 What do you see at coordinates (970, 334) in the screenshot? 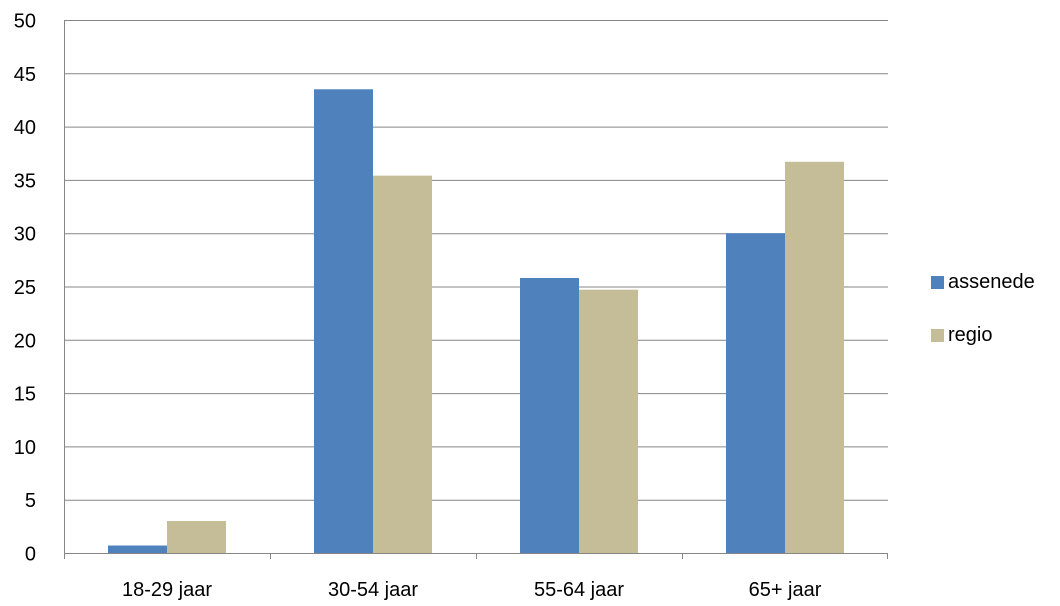
I see `legend-label-regio: regio` at bounding box center [970, 334].